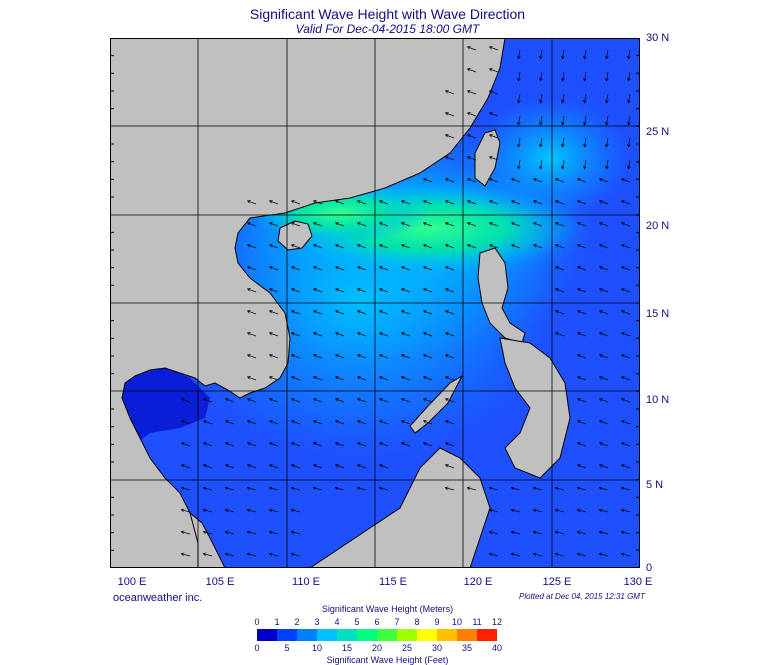  I want to click on meter-tick: 12, so click(497, 622).